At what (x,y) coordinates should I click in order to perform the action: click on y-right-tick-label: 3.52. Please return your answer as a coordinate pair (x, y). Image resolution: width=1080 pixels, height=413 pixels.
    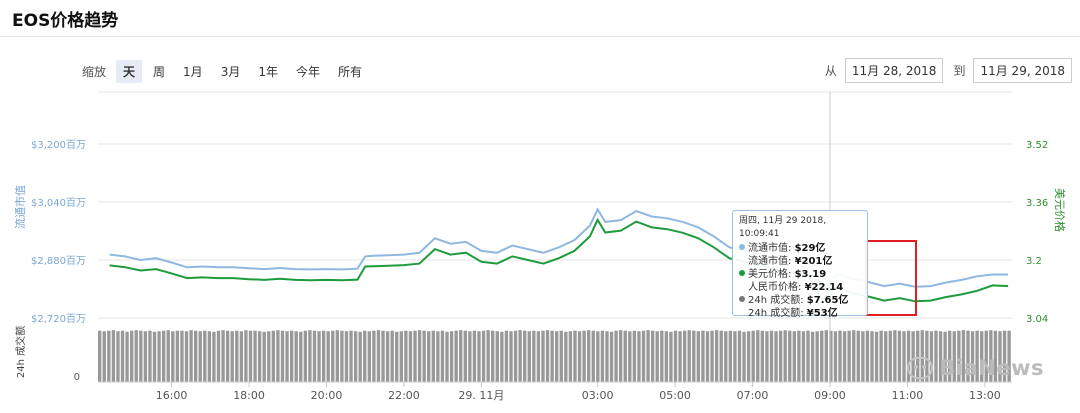
    Looking at the image, I should click on (1037, 145).